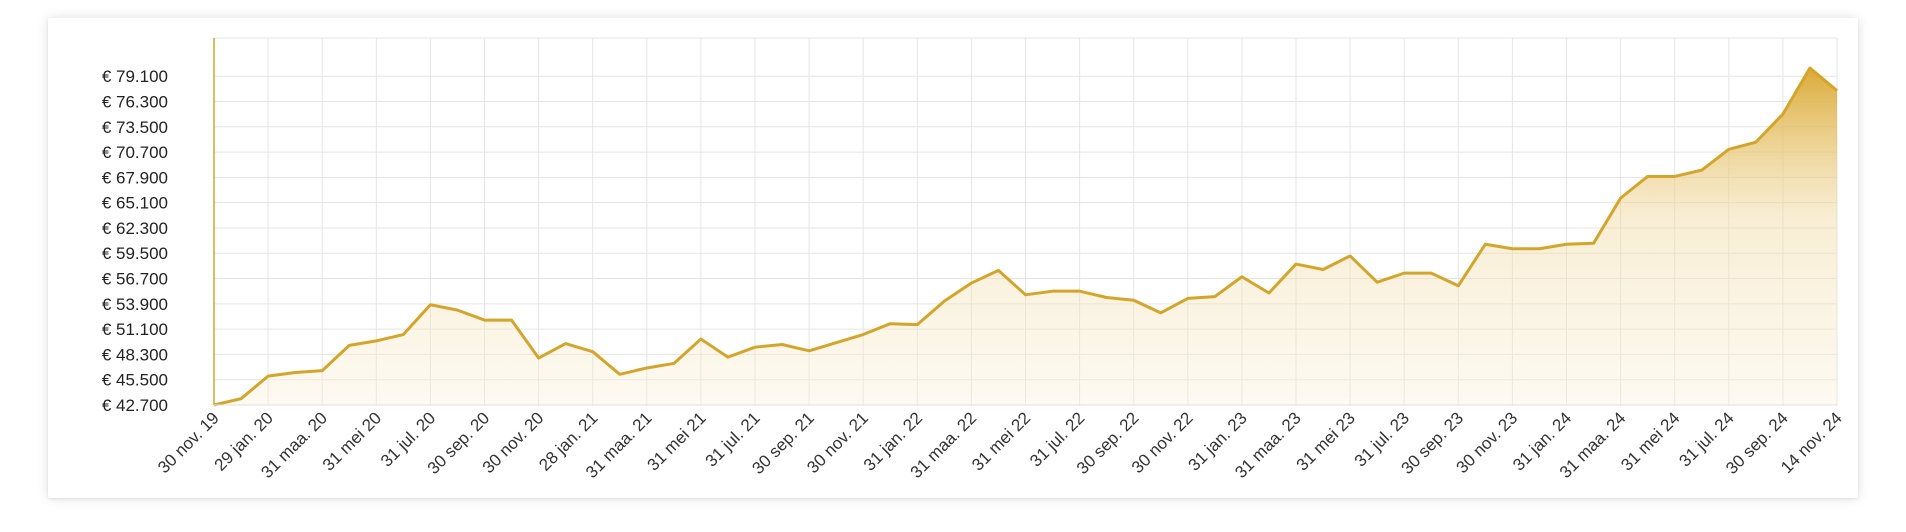 The image size is (1906, 532). Describe the element at coordinates (135, 152) in the screenshot. I see `y-tick-label: € 70.700` at that location.